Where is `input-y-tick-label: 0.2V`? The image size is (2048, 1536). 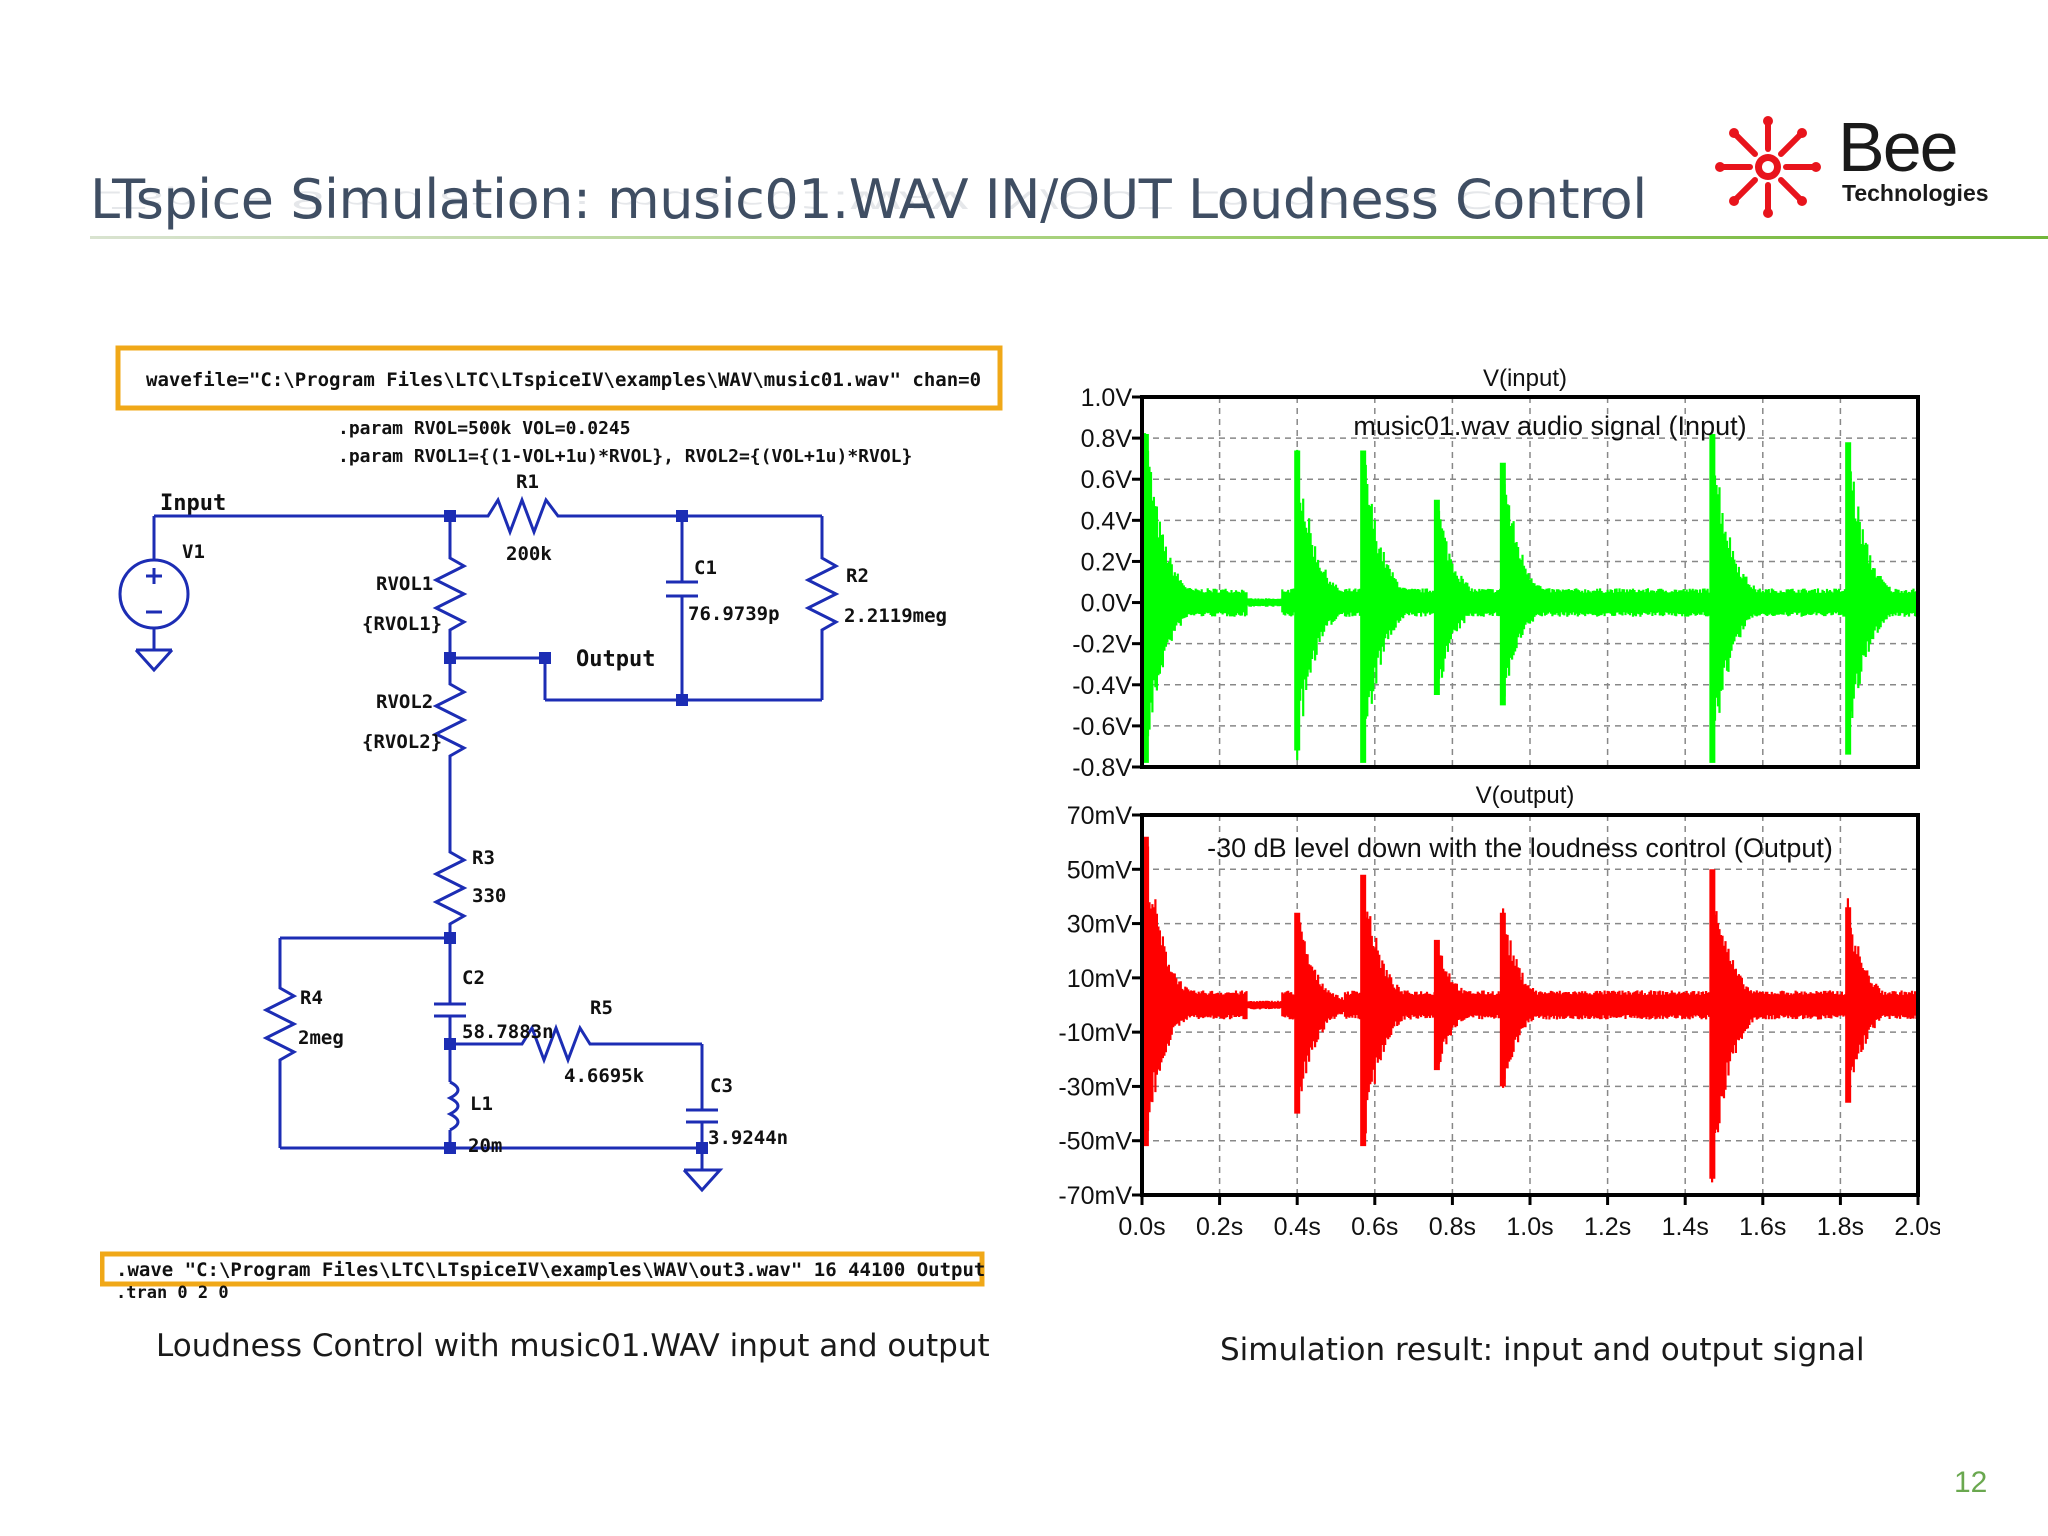 input-y-tick-label: 0.2V is located at coordinates (1107, 562).